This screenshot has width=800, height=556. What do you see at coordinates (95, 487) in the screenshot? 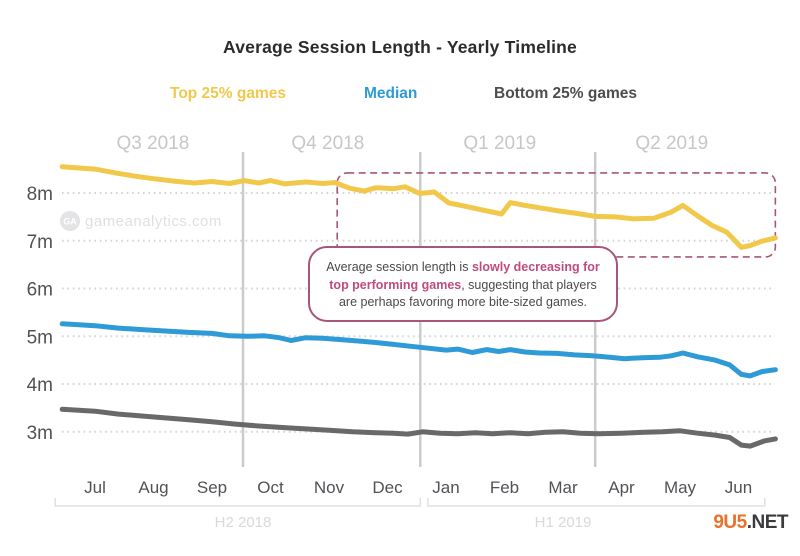
I see `month-label-jul: Jul` at bounding box center [95, 487].